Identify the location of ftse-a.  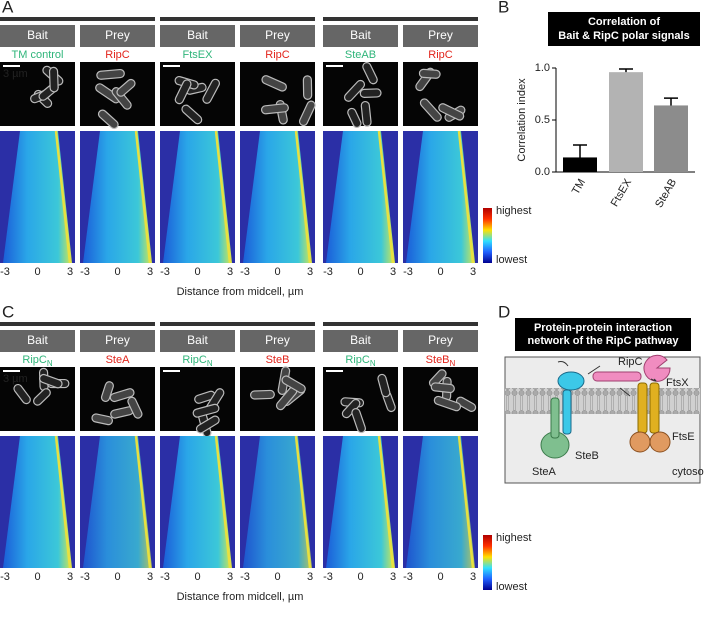
(640, 442).